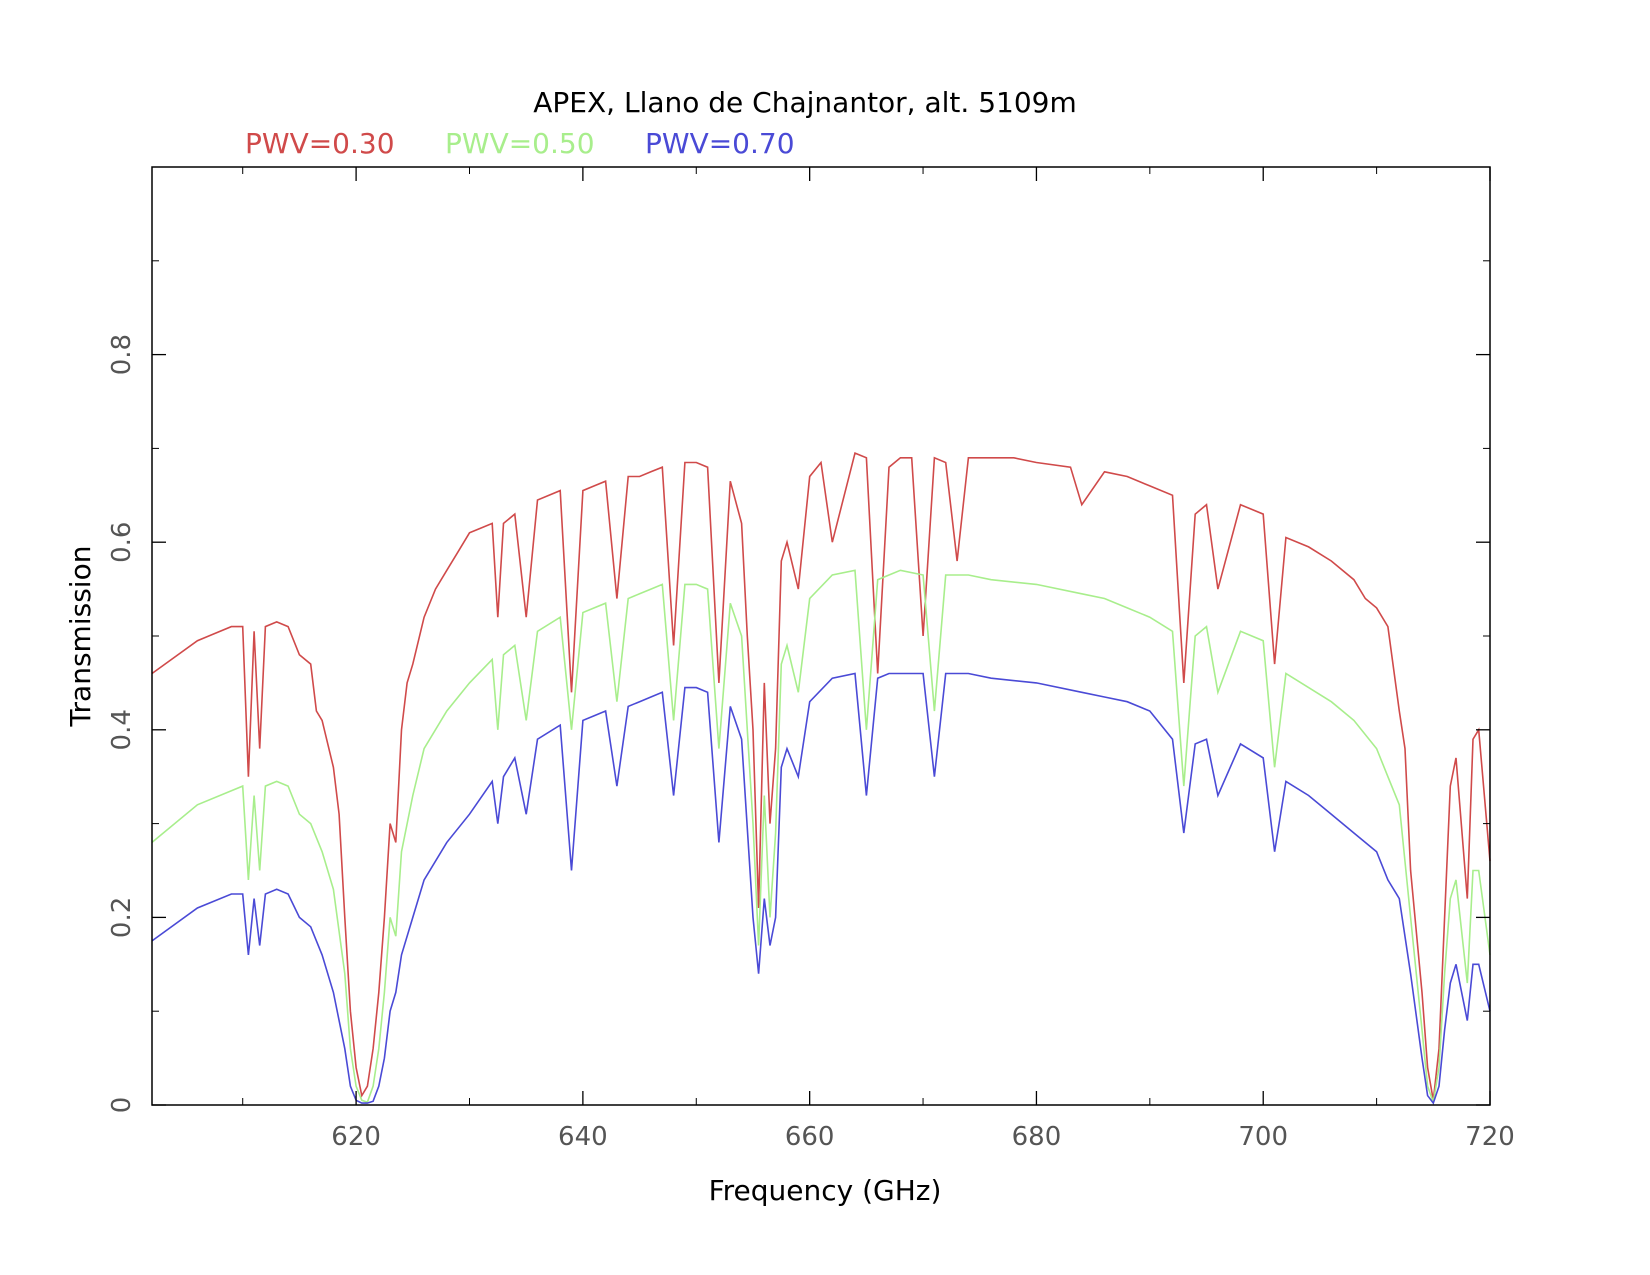 The image size is (1650, 1275). I want to click on y-tick-label: 0.8, so click(122, 354).